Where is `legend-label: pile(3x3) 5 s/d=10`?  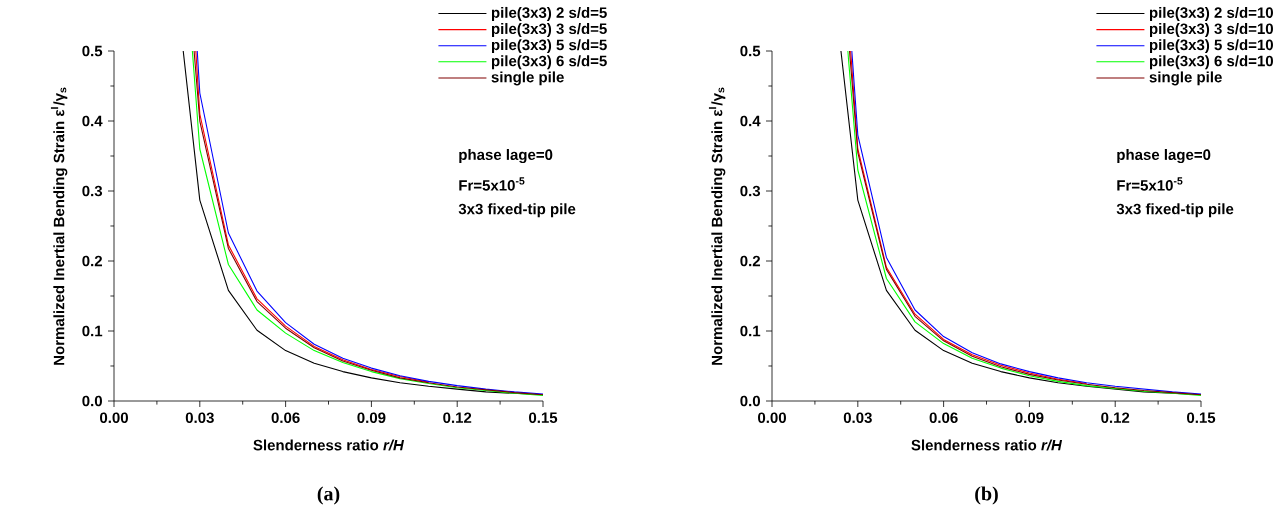 legend-label: pile(3x3) 5 s/d=10 is located at coordinates (1211, 46).